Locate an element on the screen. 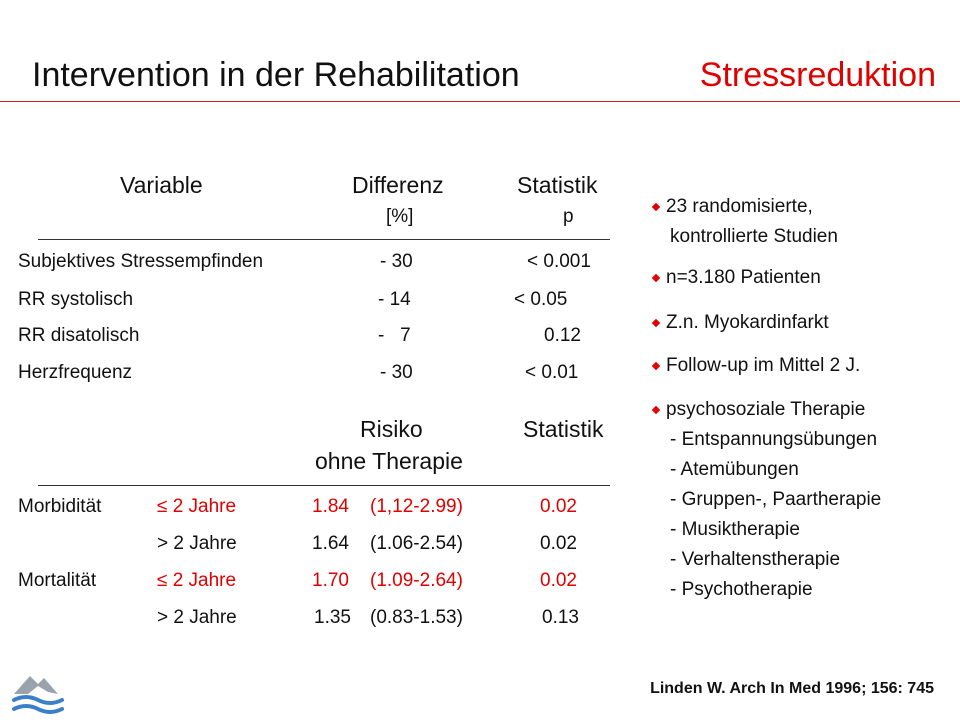  therapy-subitem: - Atemübungen is located at coordinates (734, 469).